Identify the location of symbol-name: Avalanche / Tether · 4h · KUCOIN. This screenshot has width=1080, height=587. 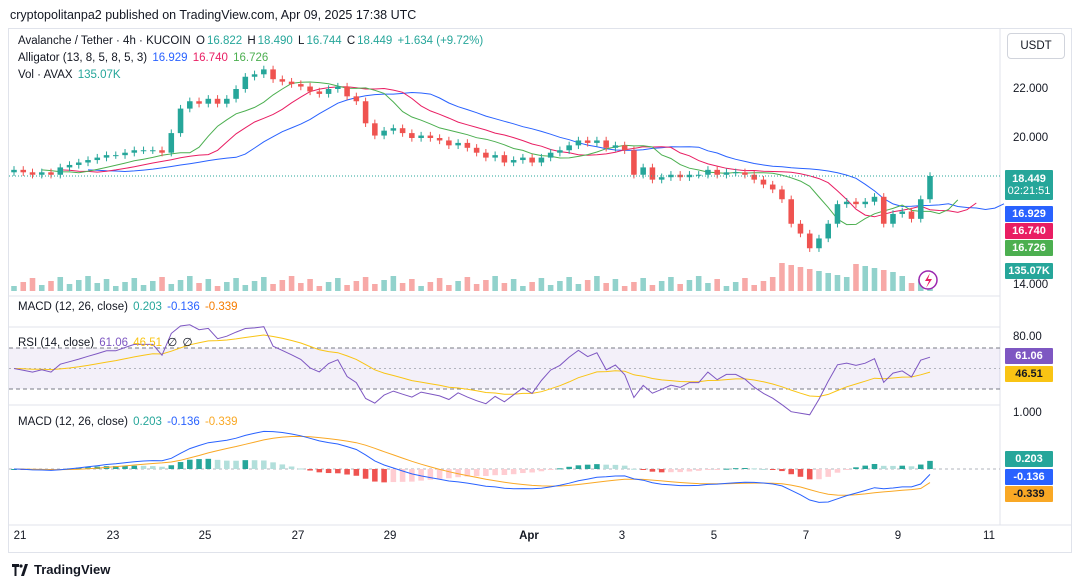
(104, 41).